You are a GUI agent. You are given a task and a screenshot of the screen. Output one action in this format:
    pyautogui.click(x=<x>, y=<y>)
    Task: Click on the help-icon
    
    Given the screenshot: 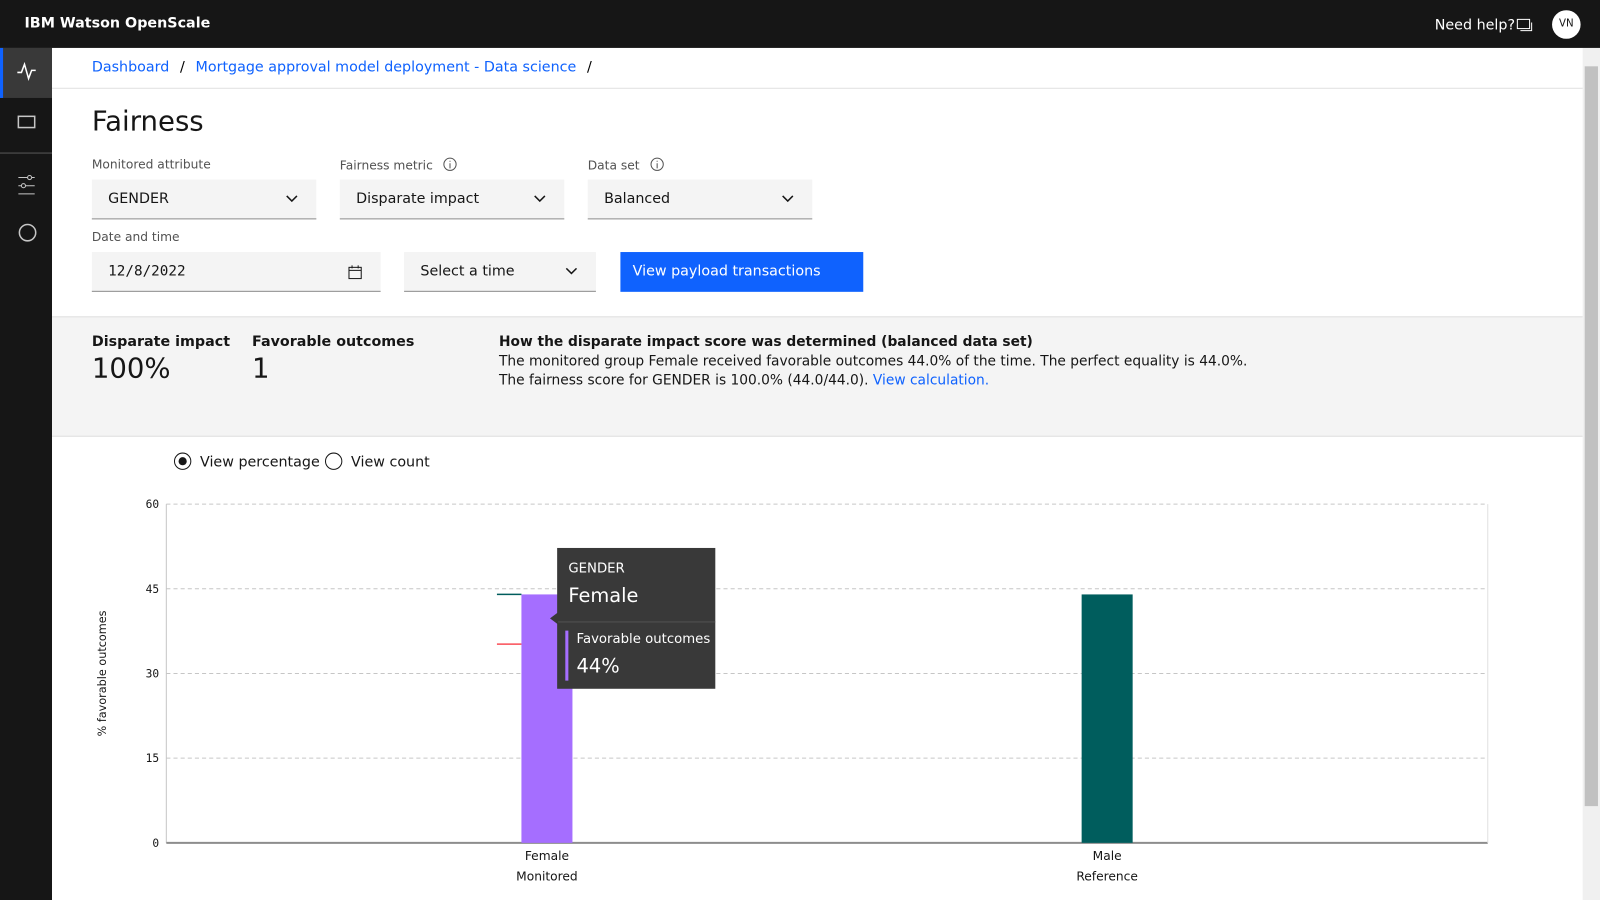 What is the action you would take?
    pyautogui.click(x=1524, y=25)
    